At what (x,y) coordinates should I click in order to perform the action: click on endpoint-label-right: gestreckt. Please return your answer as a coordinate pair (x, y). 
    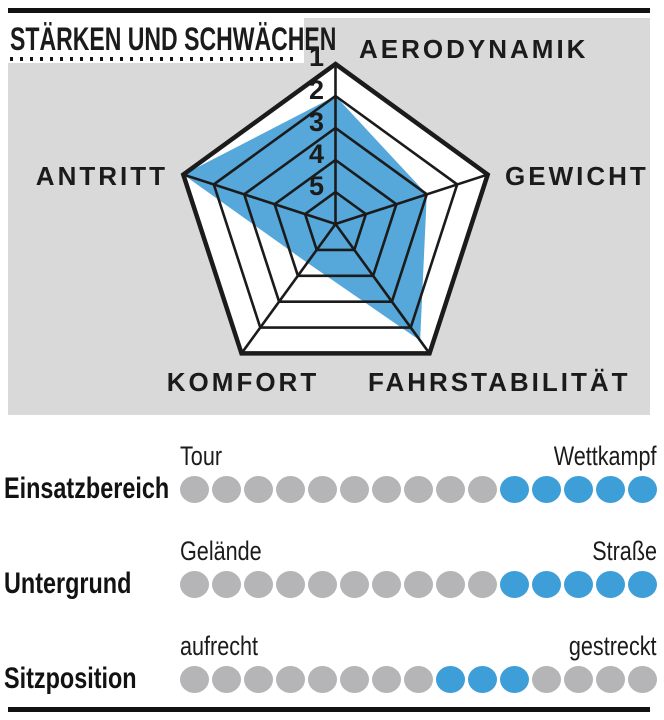
    Looking at the image, I should click on (613, 646).